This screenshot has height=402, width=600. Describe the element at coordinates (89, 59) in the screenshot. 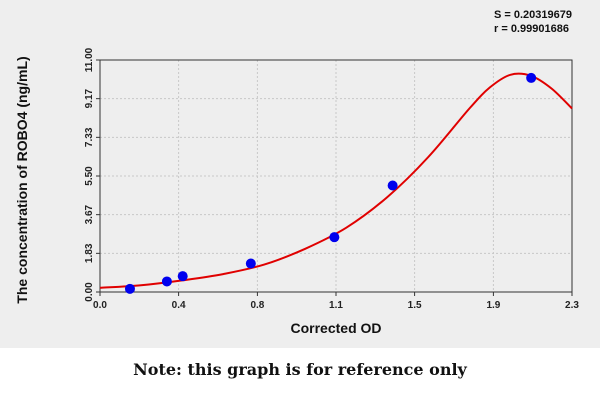

I see `y-tick-label: 11.00` at that location.